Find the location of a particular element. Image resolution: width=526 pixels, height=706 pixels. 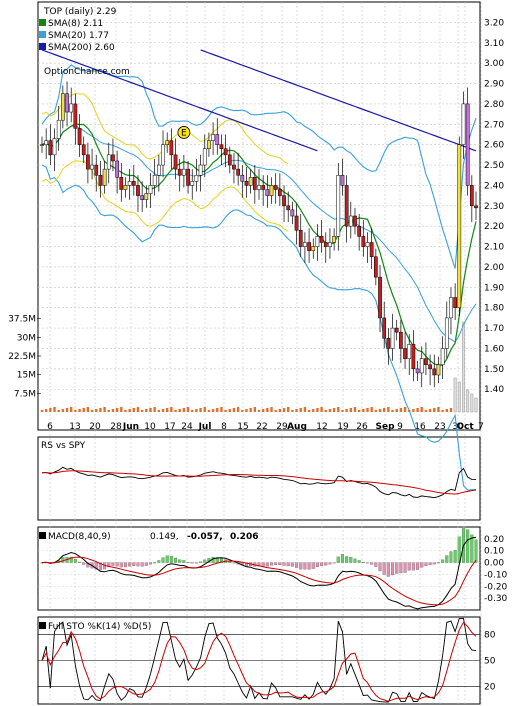

price-tick-label-0: 3.20 is located at coordinates (494, 23).